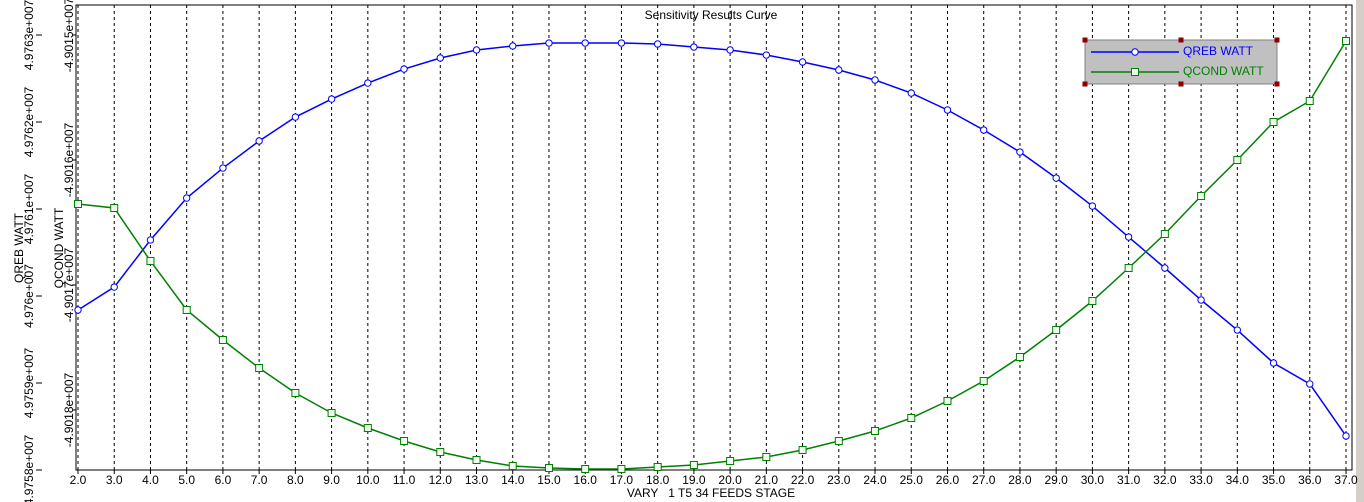 This screenshot has height=502, width=1364. What do you see at coordinates (984, 480) in the screenshot?
I see `x-tick-label: 27.0` at bounding box center [984, 480].